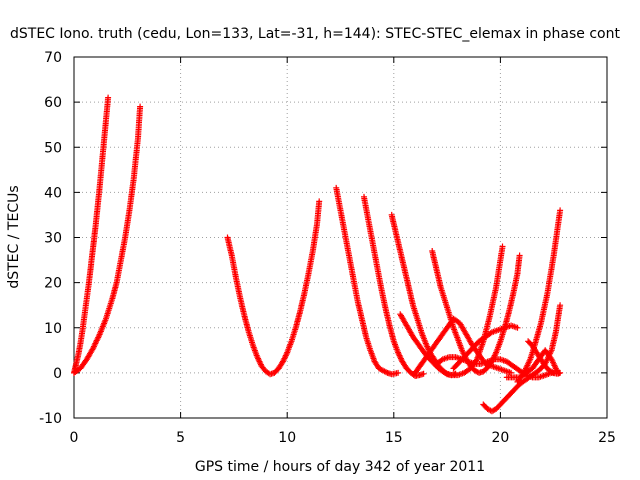  What do you see at coordinates (53, 103) in the screenshot?
I see `y-tick-label: 60` at bounding box center [53, 103].